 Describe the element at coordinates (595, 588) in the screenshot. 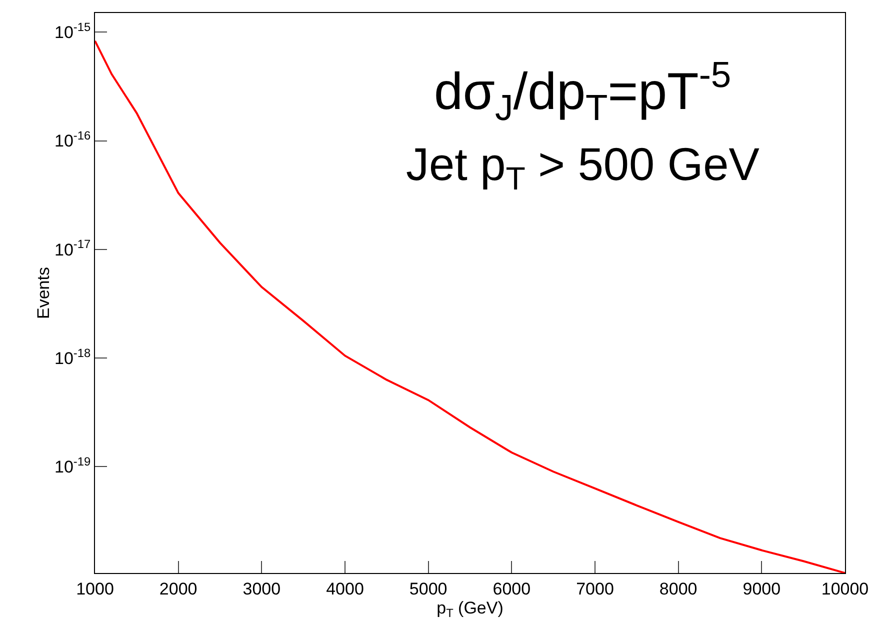

I see `x-tick-label: 7000` at that location.